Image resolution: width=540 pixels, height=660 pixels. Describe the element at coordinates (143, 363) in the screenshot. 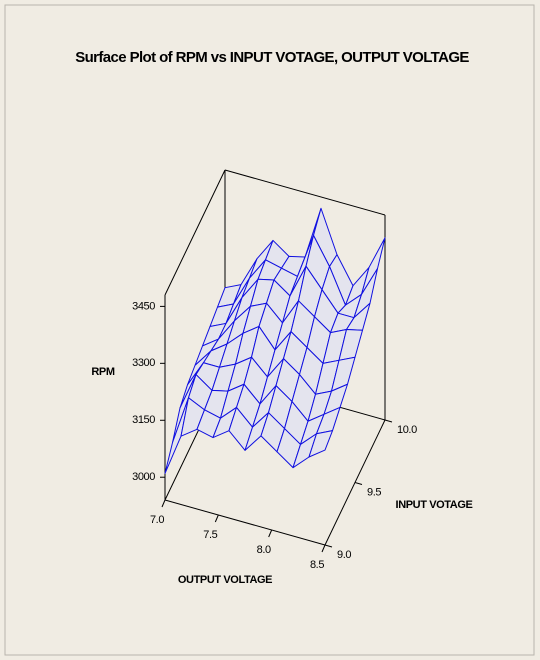

I see `z-tick-label: 3300` at that location.